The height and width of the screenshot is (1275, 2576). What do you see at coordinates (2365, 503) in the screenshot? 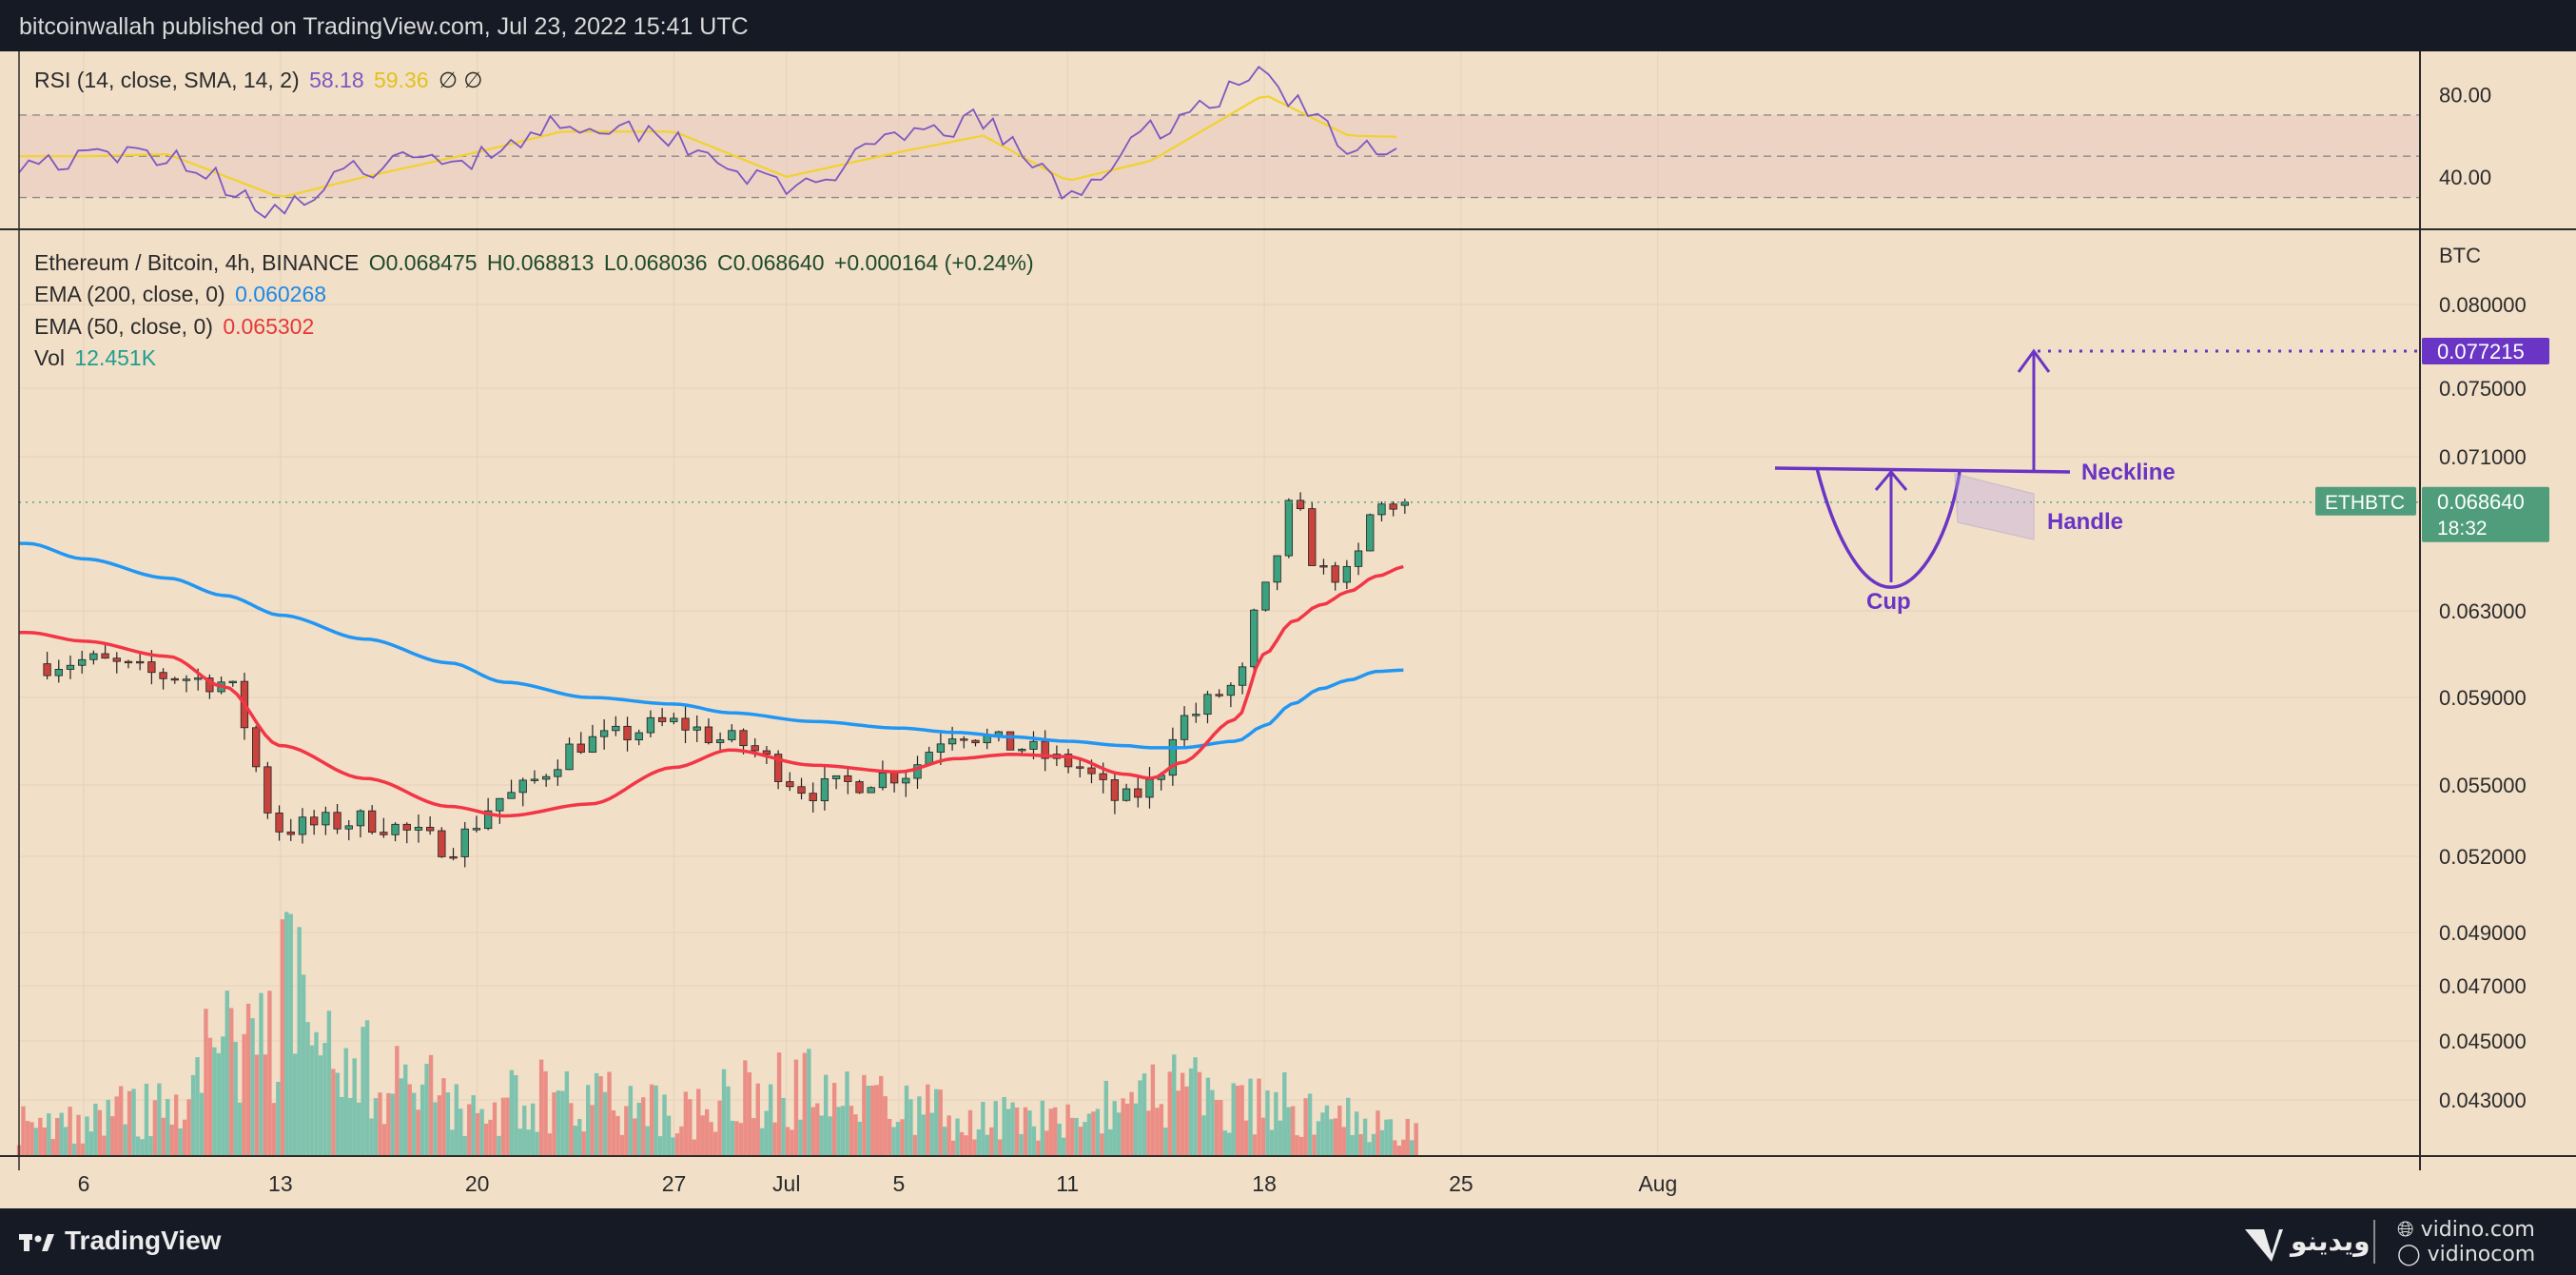
I see `symbol-badge-label: ETHBTC` at bounding box center [2365, 503].